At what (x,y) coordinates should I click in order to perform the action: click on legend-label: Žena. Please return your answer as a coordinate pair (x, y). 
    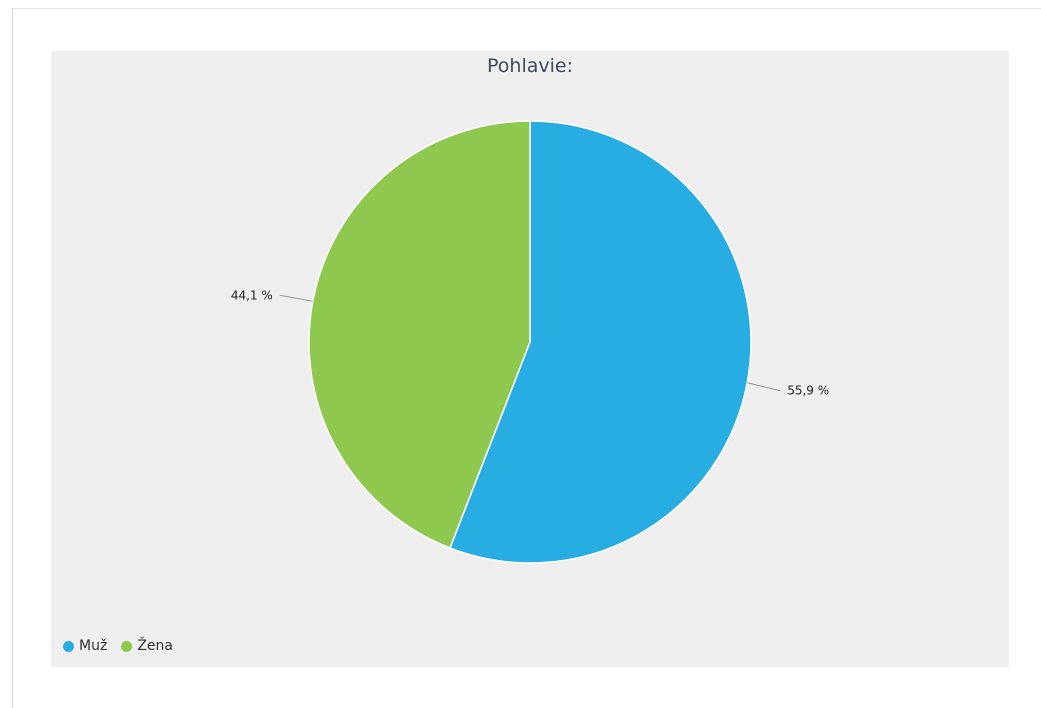
    Looking at the image, I should click on (155, 646).